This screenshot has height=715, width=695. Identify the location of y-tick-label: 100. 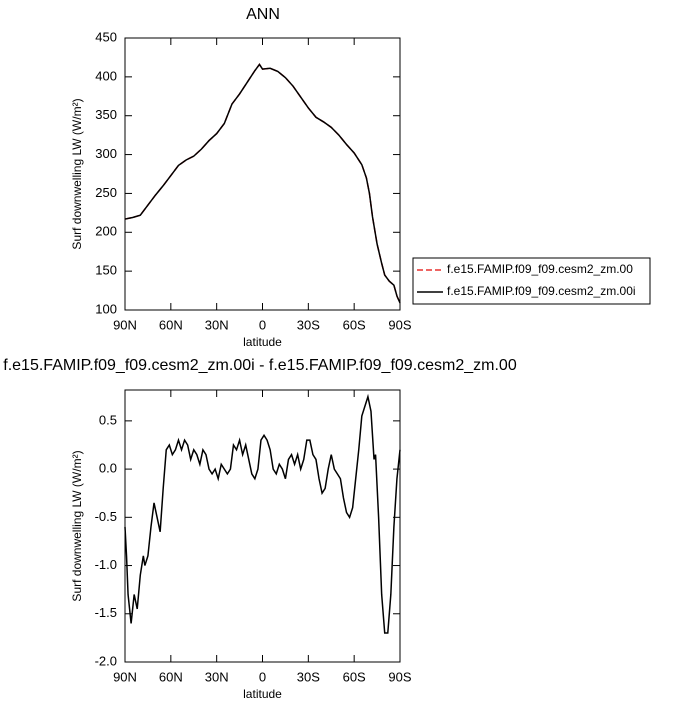
(106, 308).